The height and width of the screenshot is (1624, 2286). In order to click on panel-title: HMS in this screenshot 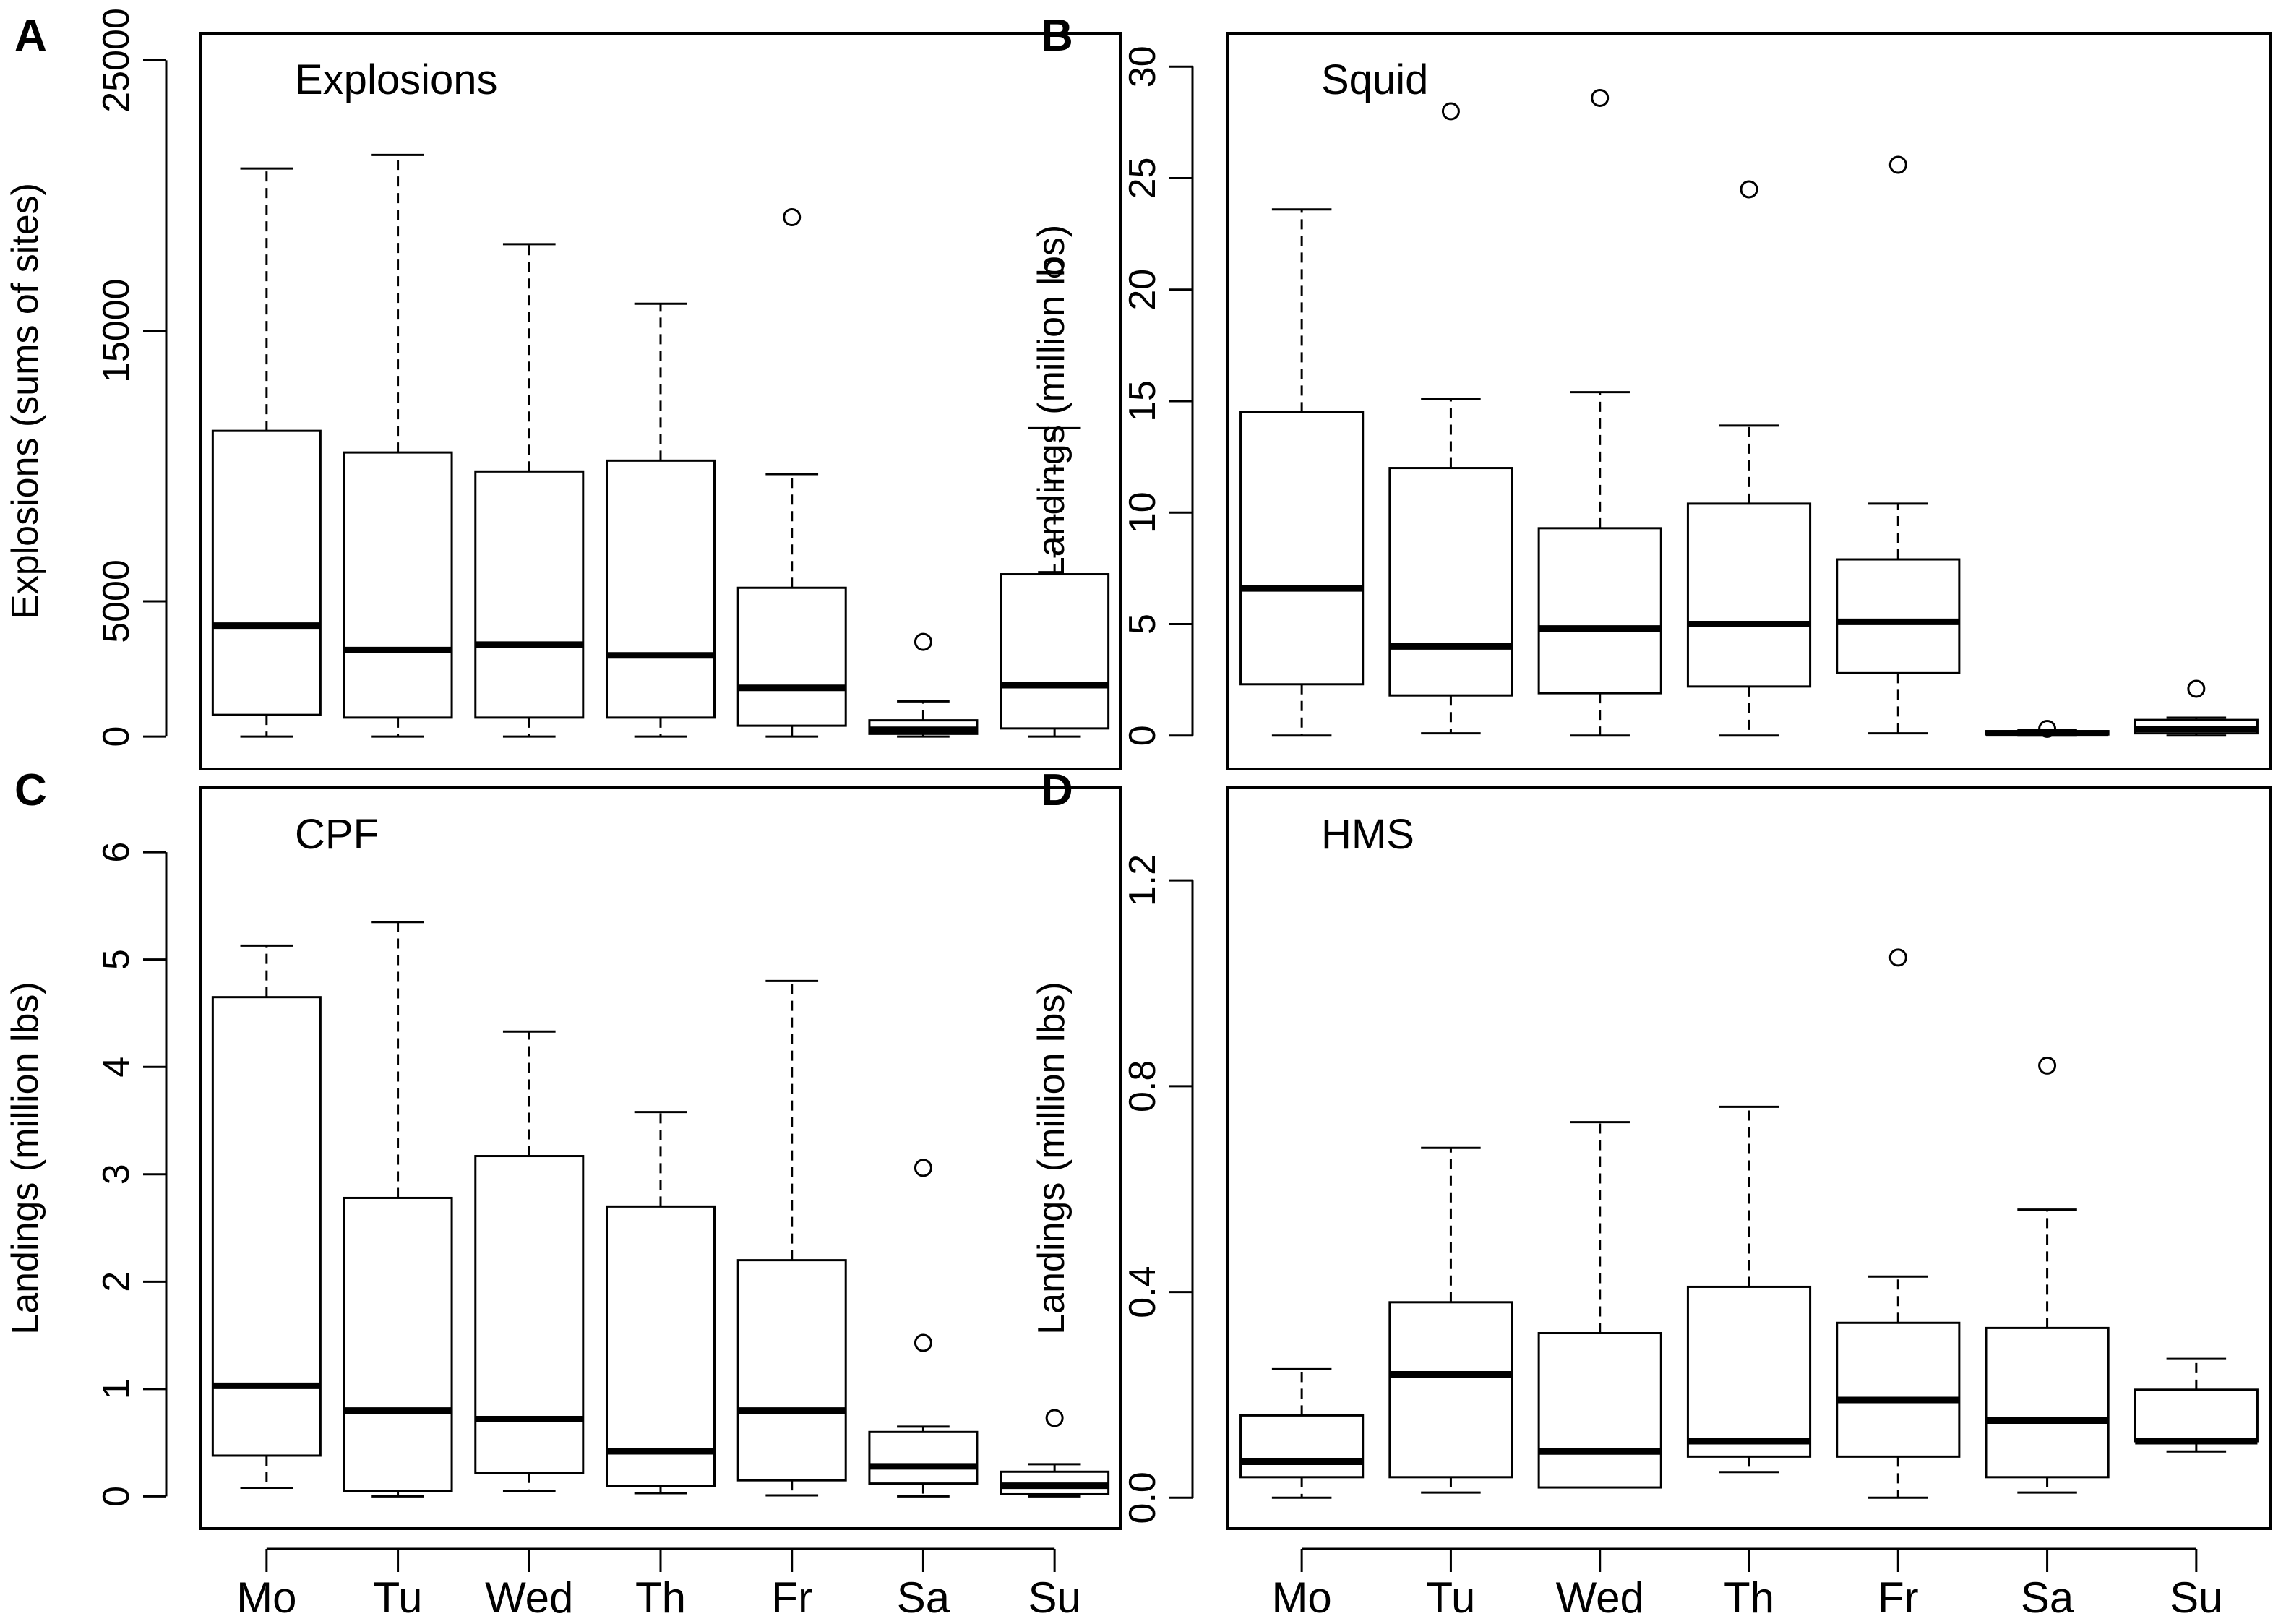, I will do `click(1368, 834)`.